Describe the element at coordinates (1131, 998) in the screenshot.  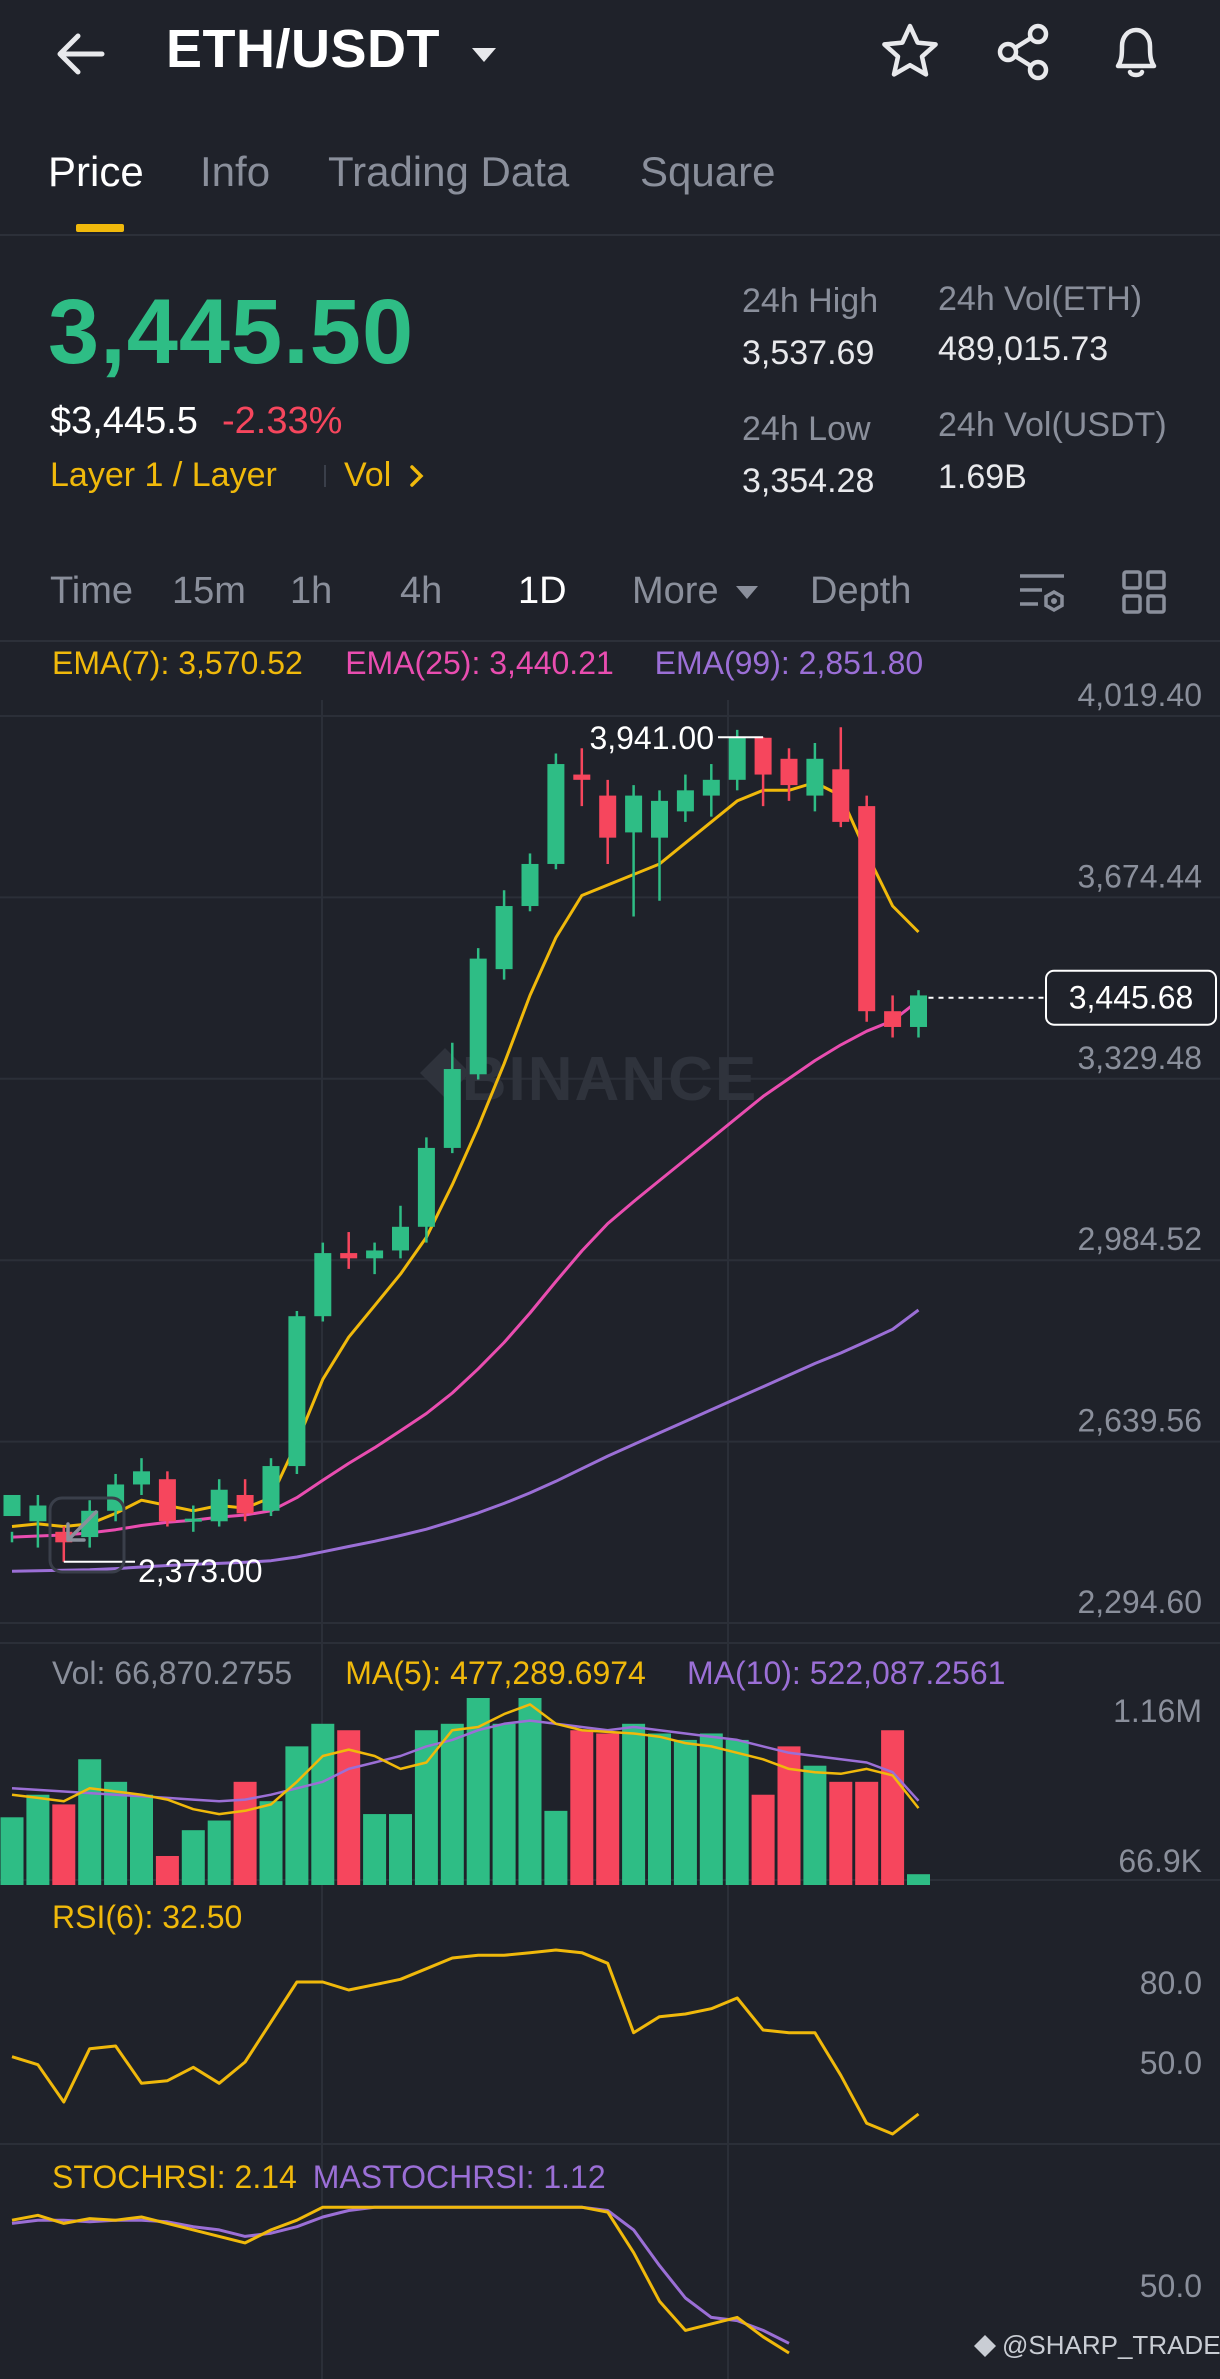
I see `last-price-label: 3,445.68` at that location.